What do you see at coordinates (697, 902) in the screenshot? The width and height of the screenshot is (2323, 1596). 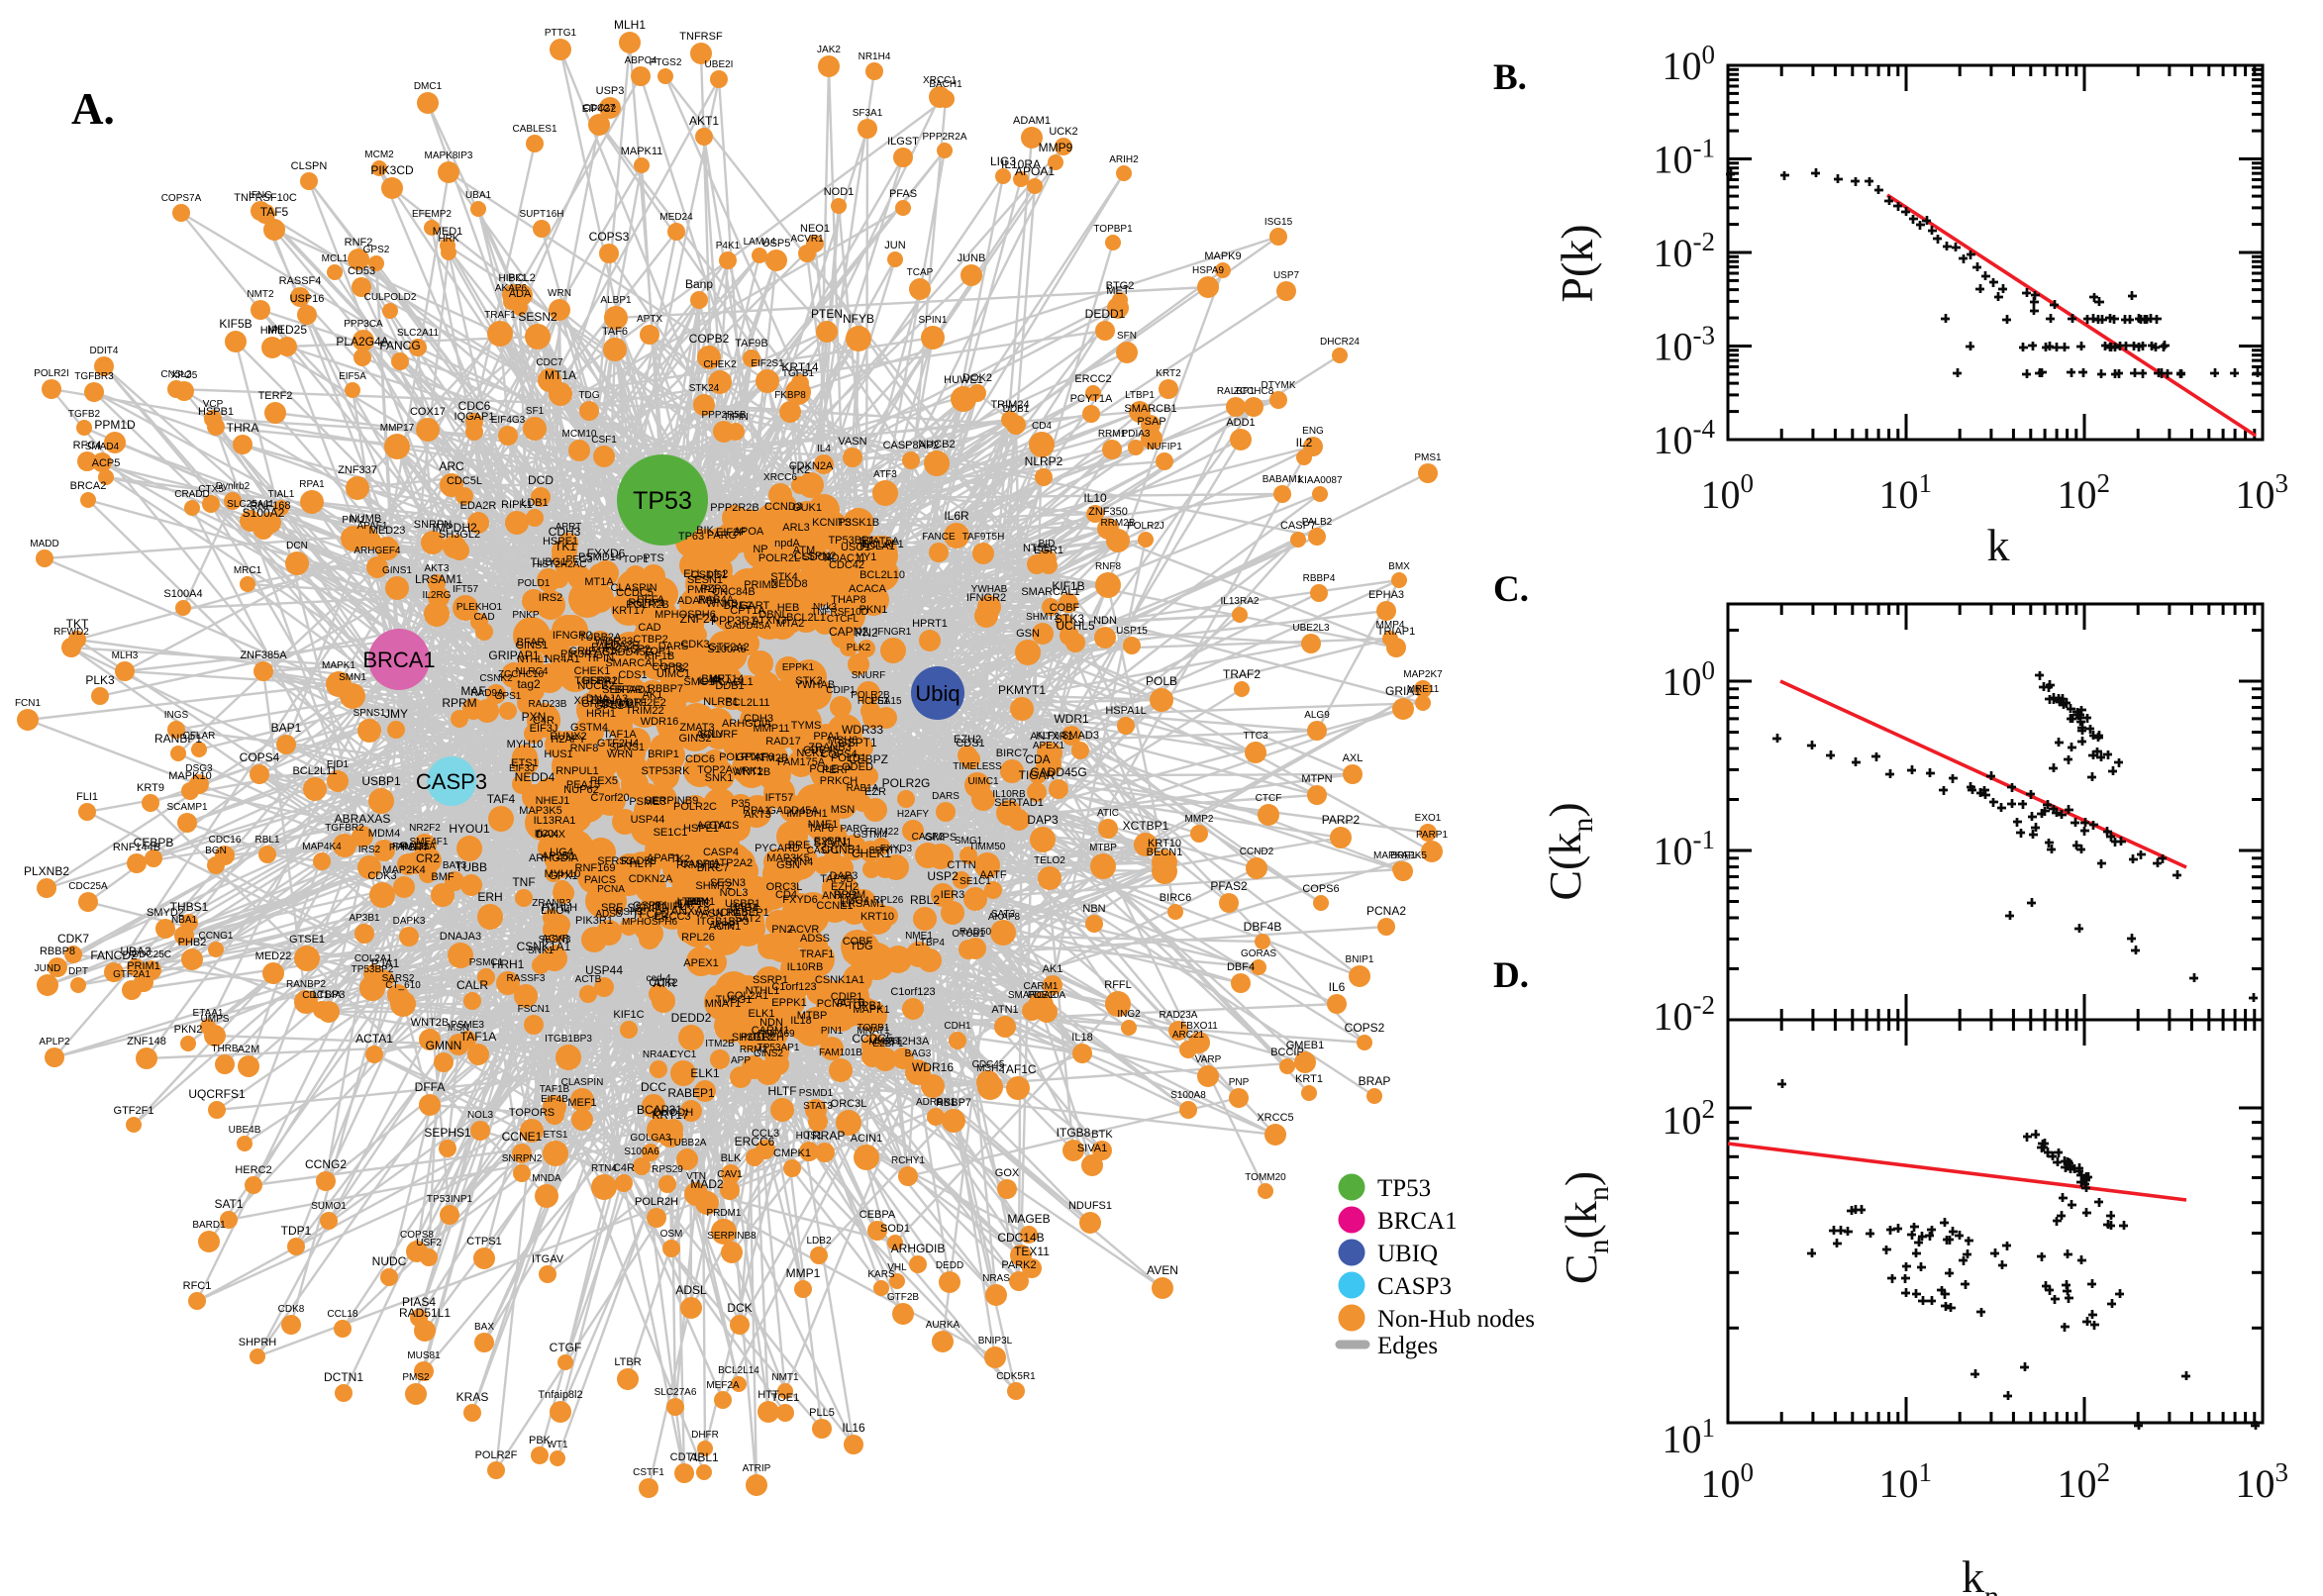 I see `svg-text: JMY` at bounding box center [697, 902].